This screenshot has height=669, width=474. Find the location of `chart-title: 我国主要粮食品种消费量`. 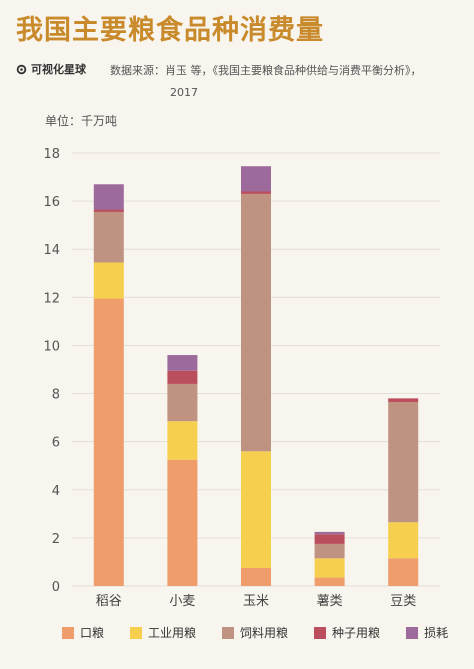

chart-title: 我国主要粮食品种消费量 is located at coordinates (170, 30).